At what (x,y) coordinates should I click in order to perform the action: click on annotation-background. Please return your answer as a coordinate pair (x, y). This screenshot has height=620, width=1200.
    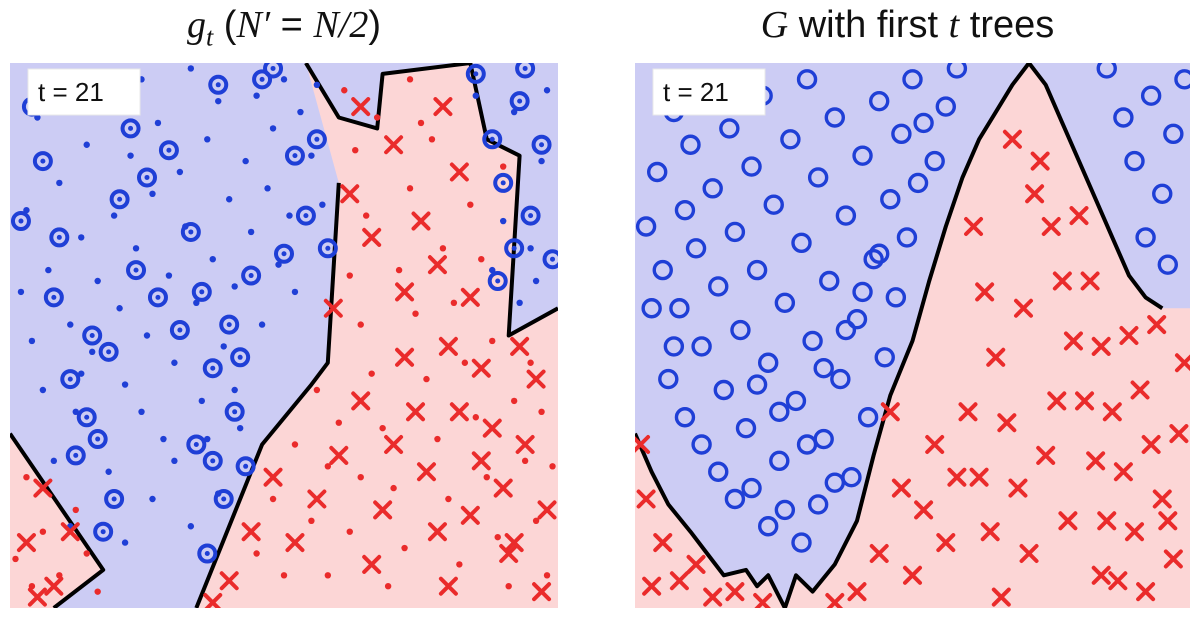
    Looking at the image, I should click on (84, 92).